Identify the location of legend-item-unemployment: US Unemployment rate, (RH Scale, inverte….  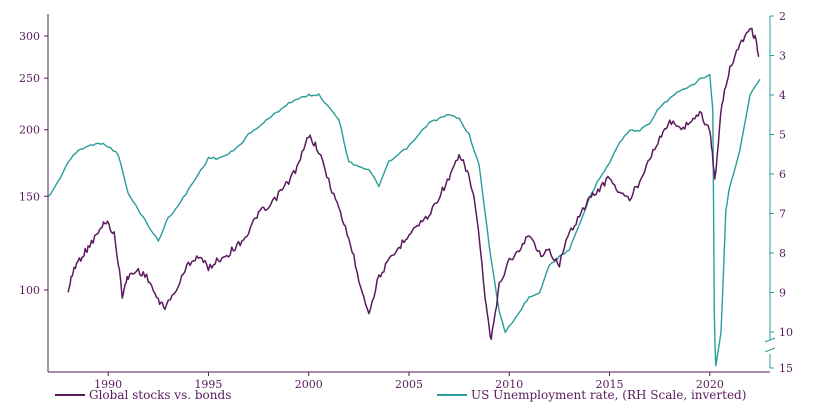
(591, 395).